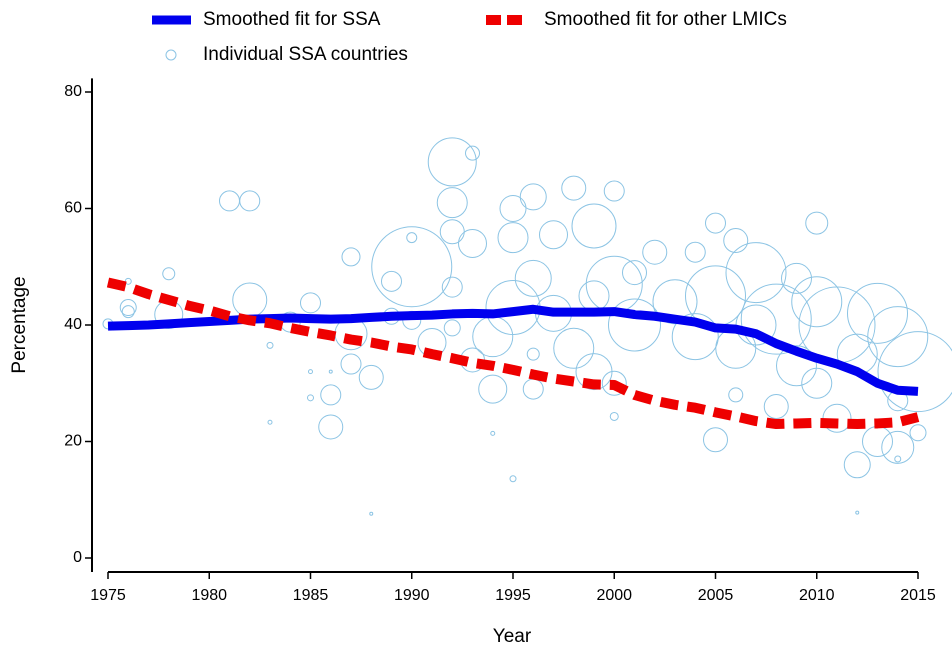 The width and height of the screenshot is (952, 650). I want to click on x-tick-label: 1975, so click(108, 595).